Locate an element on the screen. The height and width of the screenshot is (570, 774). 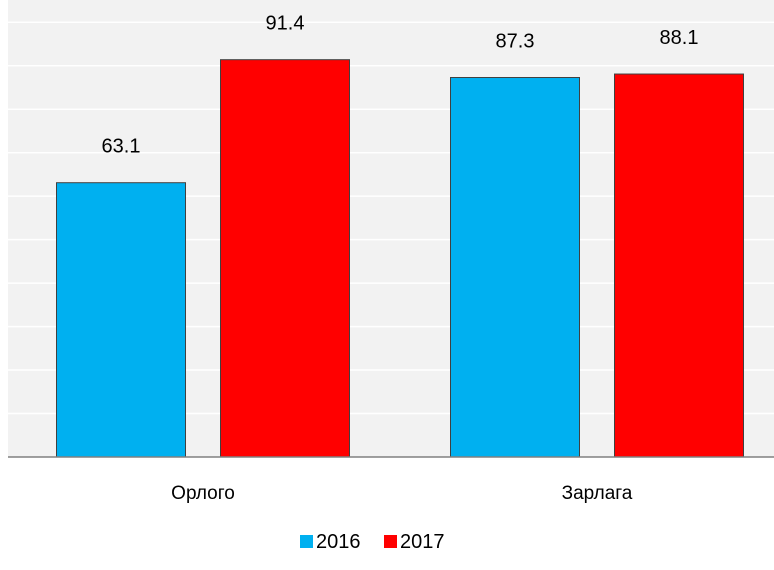
value-label: 63.1 is located at coordinates (121, 147).